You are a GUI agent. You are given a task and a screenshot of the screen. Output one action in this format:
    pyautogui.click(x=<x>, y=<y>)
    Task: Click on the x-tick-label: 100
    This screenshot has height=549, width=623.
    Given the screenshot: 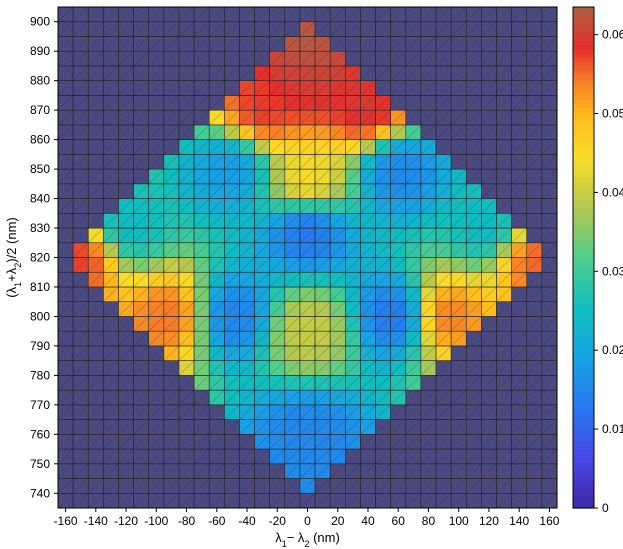 What is the action you would take?
    pyautogui.click(x=459, y=521)
    